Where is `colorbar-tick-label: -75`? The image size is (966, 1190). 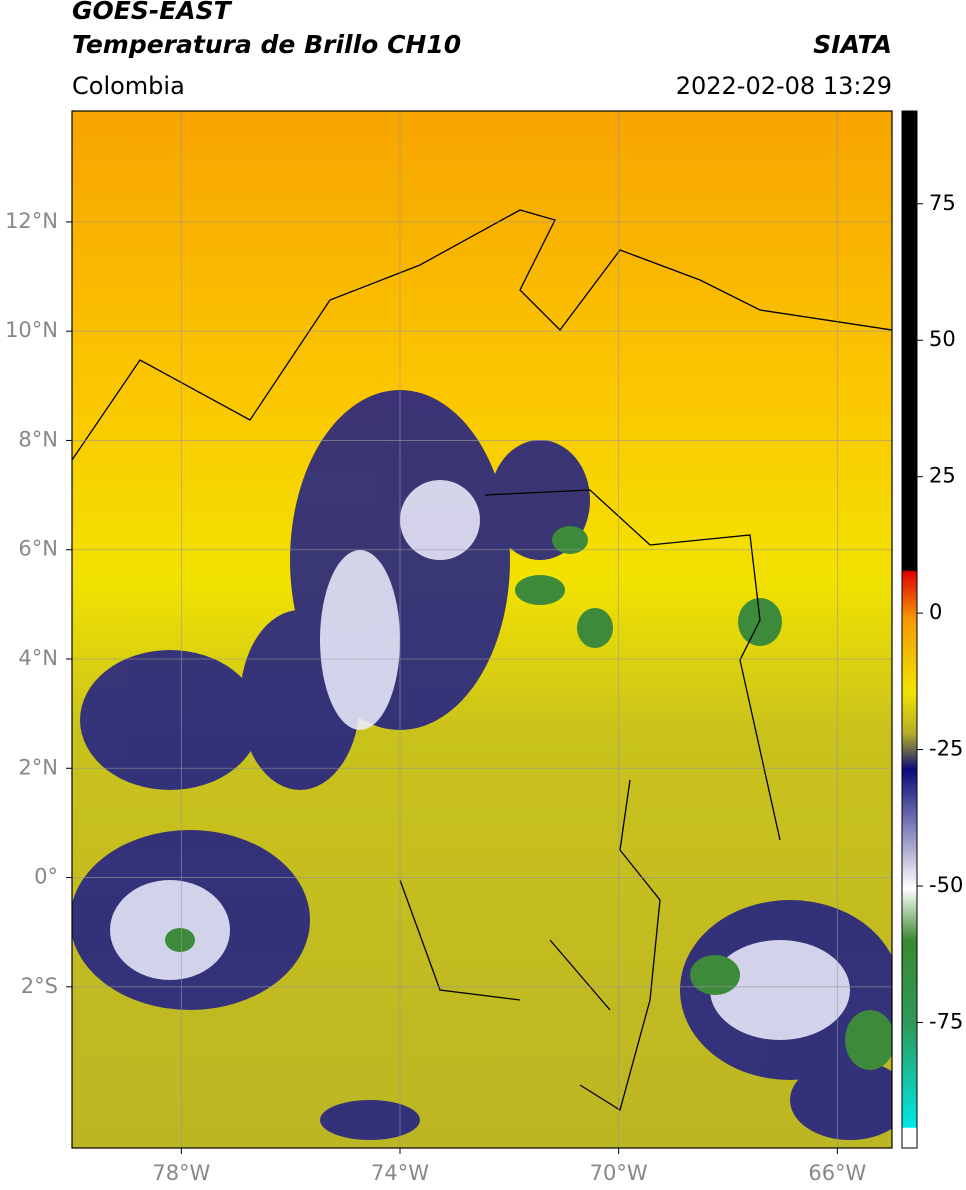
colorbar-tick-label: -75 is located at coordinates (946, 1021).